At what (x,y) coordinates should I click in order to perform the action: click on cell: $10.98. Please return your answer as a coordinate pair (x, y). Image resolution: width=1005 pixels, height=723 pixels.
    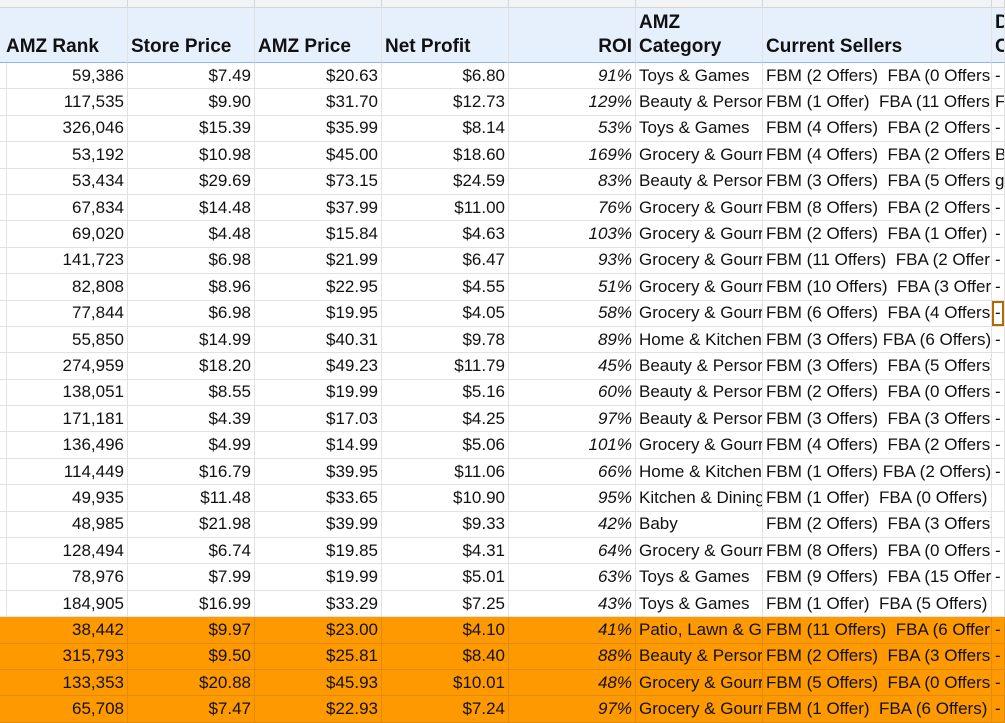
    Looking at the image, I should click on (191, 155).